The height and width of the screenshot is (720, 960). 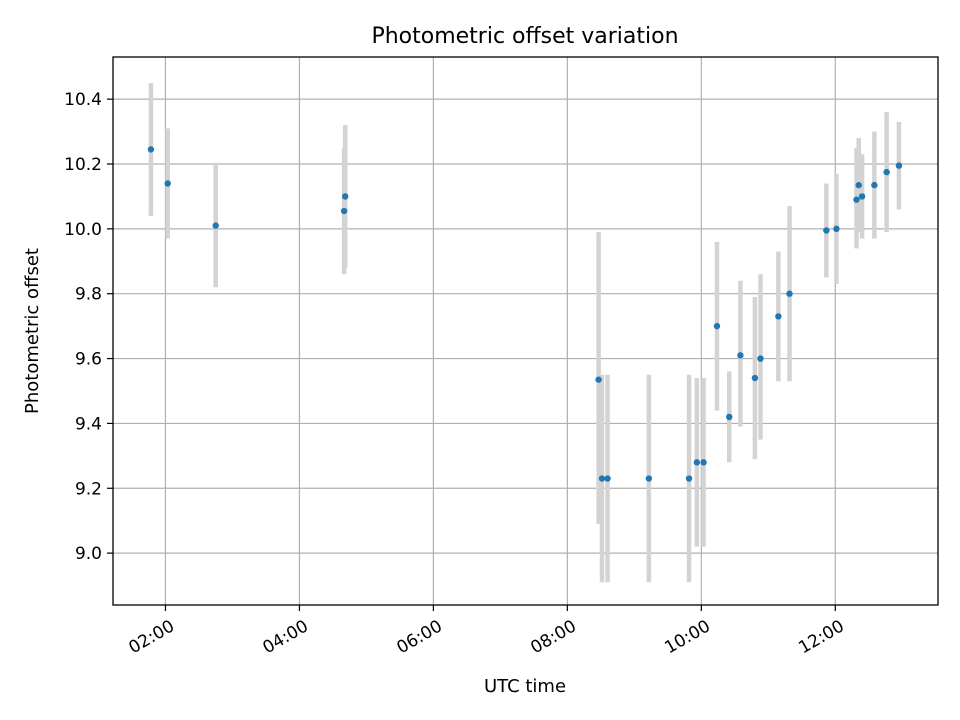 I want to click on y-axis-label: Photometric offset, so click(x=32, y=331).